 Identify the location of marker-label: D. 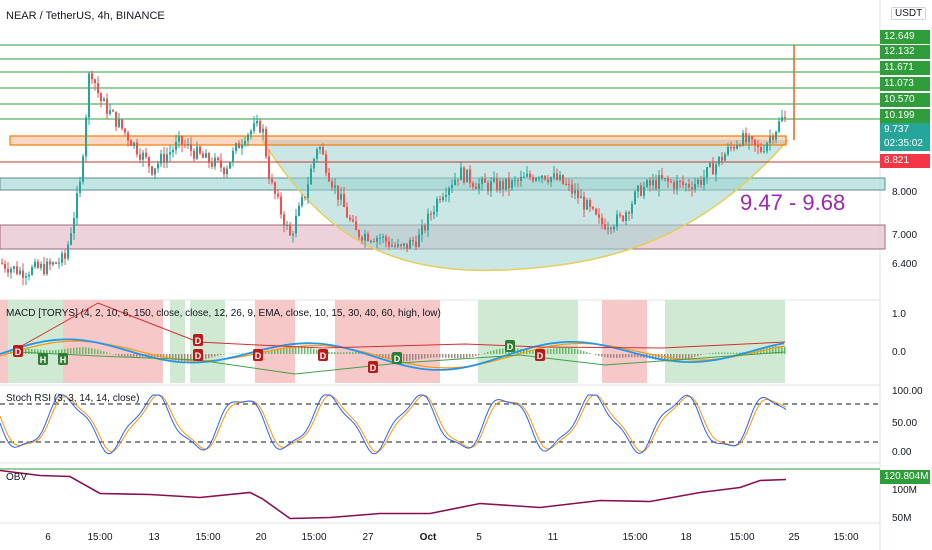
(397, 359).